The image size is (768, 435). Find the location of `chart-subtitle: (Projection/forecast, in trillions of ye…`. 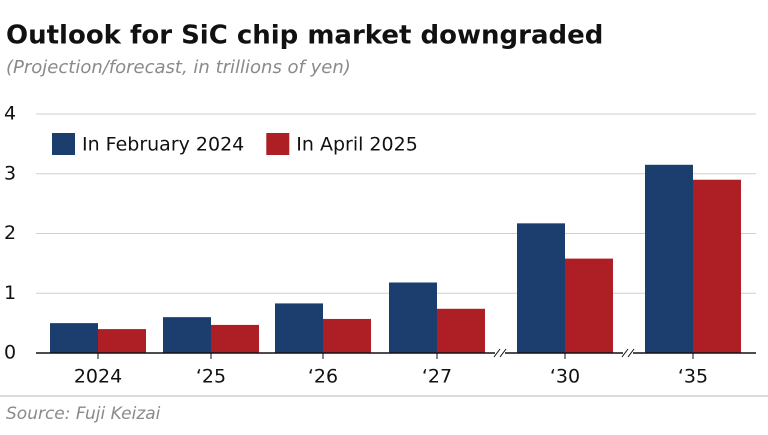

chart-subtitle: (Projection/forecast, in trillions of ye… is located at coordinates (178, 67).